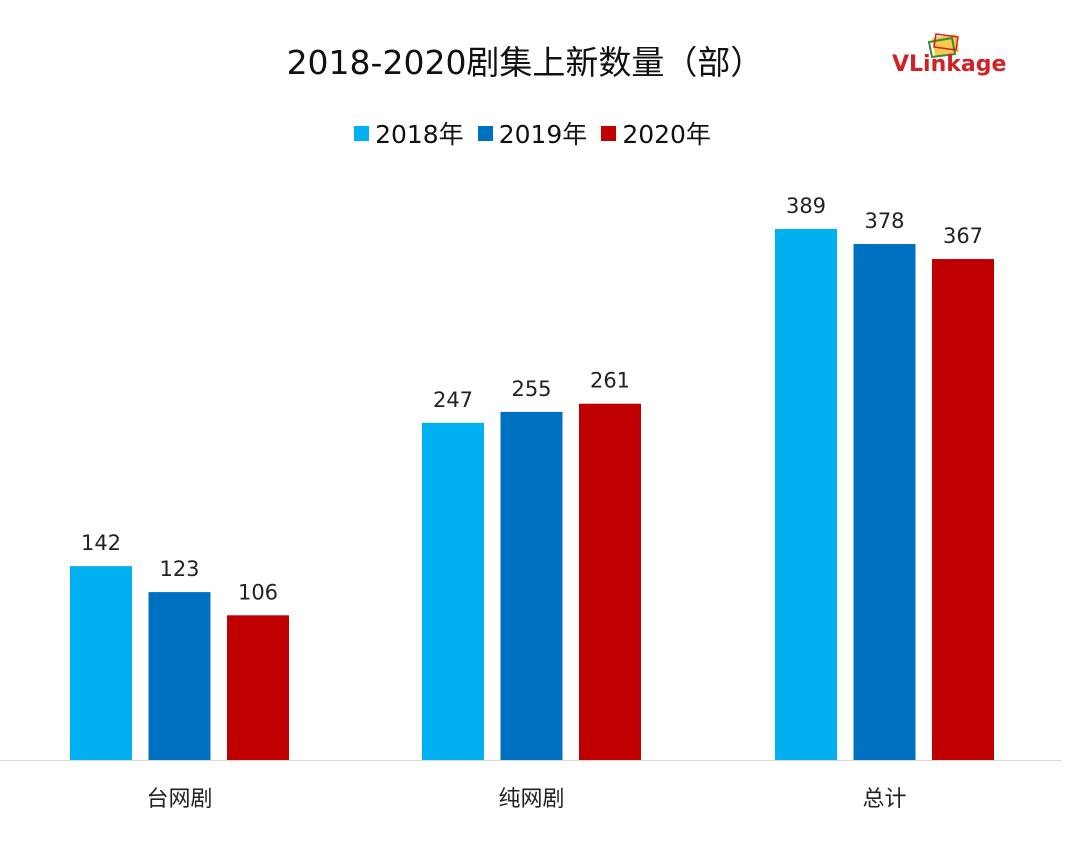 The height and width of the screenshot is (845, 1080). Describe the element at coordinates (884, 221) in the screenshot. I see `data-label-3-2: 378` at that location.